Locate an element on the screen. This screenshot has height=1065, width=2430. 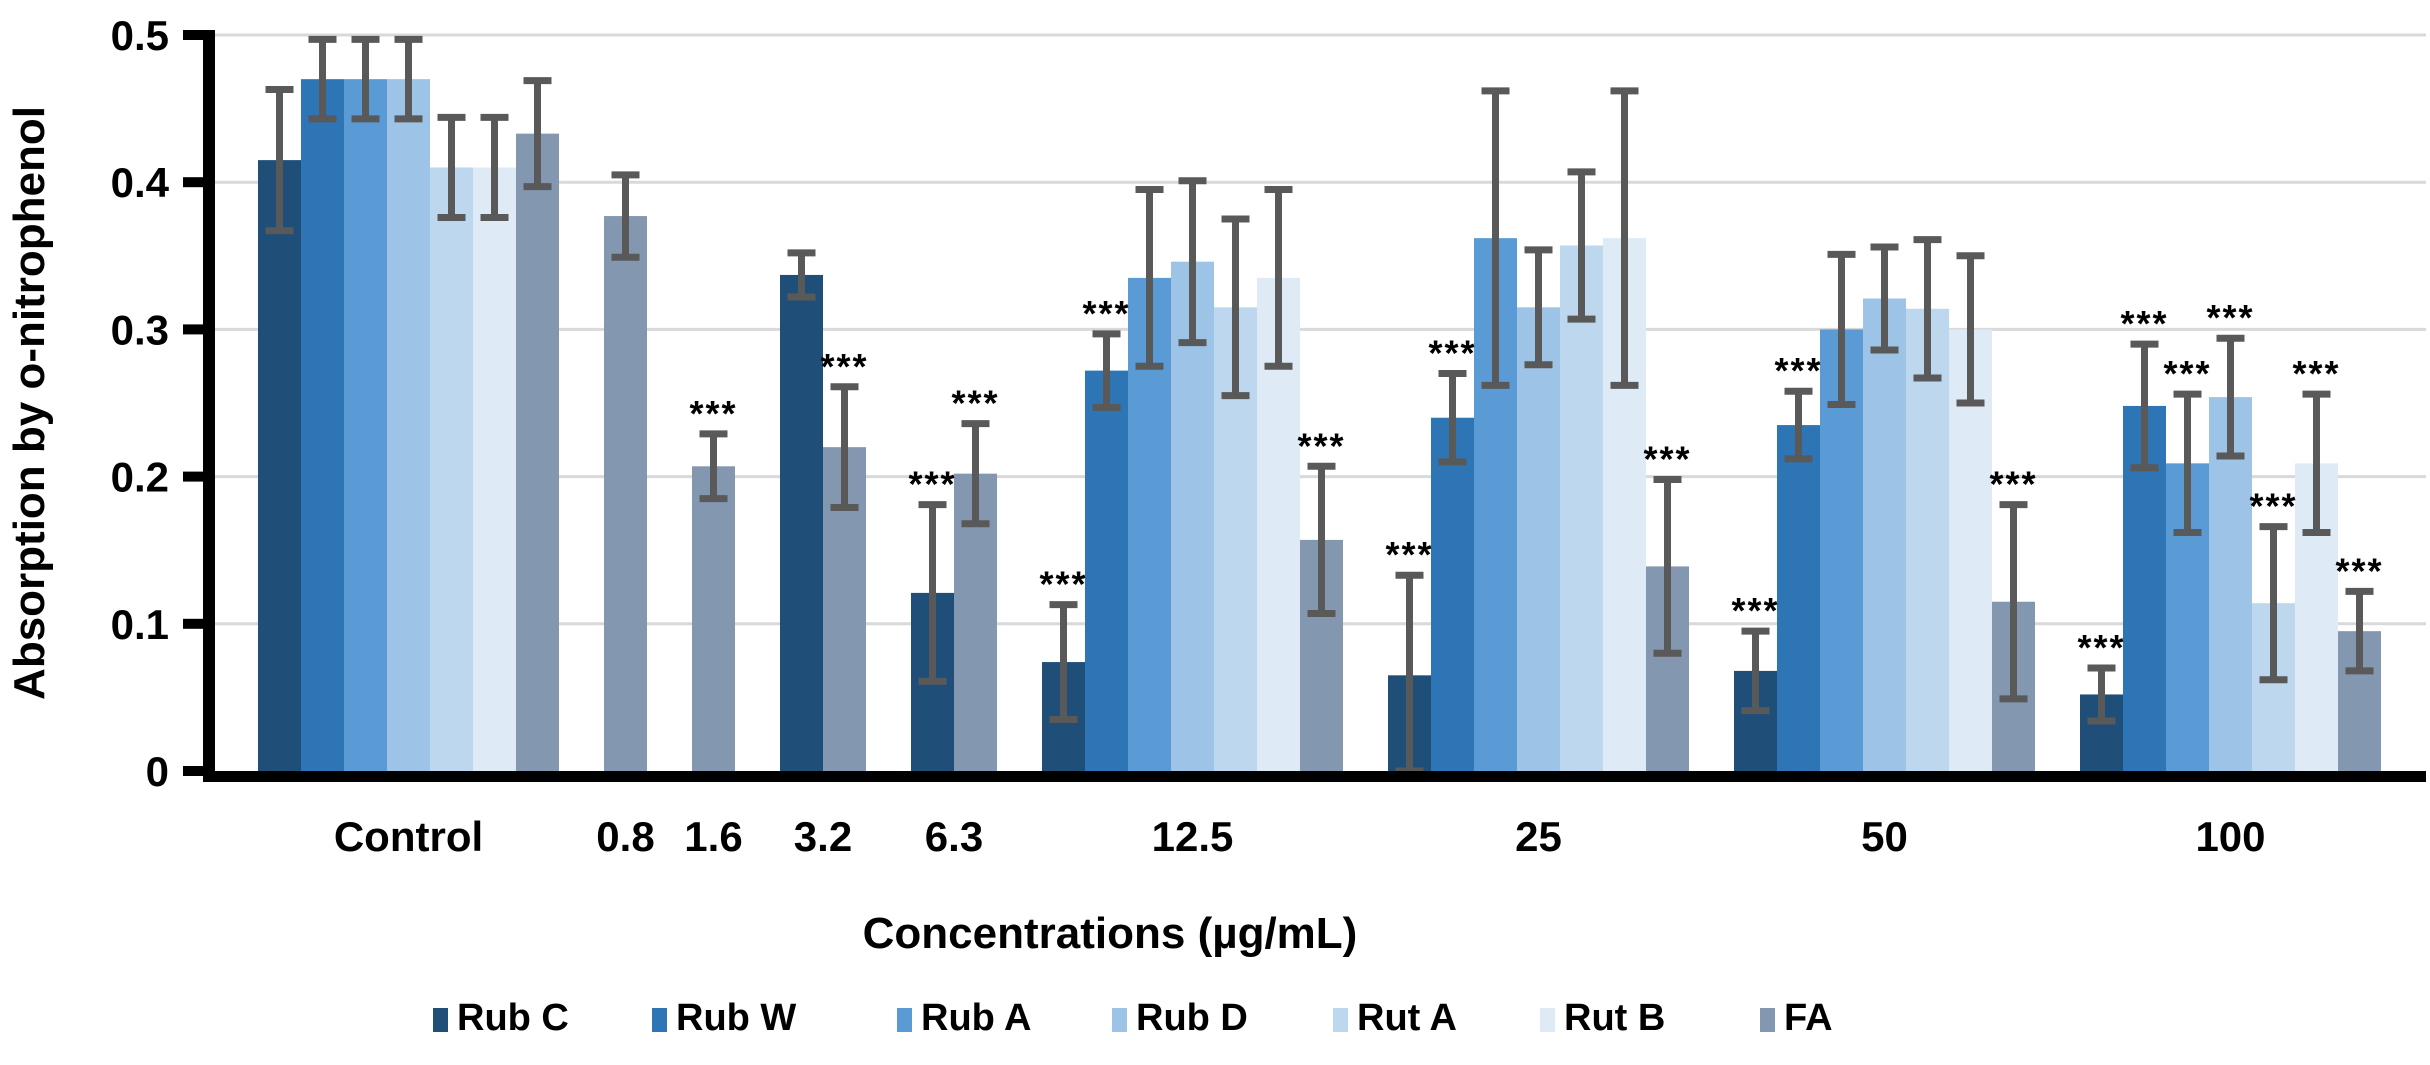
bar-12-5-rub-d is located at coordinates (1192, 516).